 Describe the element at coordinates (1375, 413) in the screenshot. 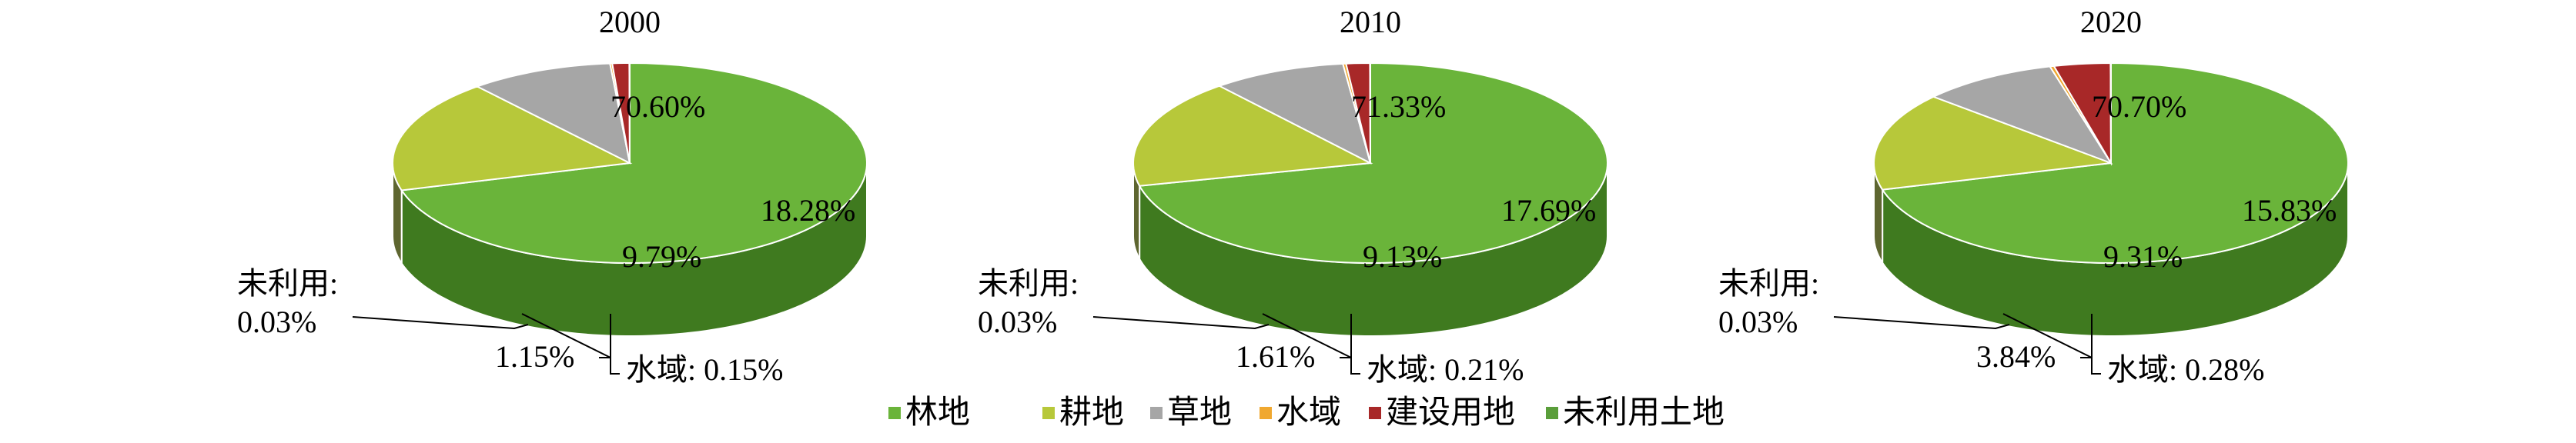

I see `legend-marker-construction` at that location.